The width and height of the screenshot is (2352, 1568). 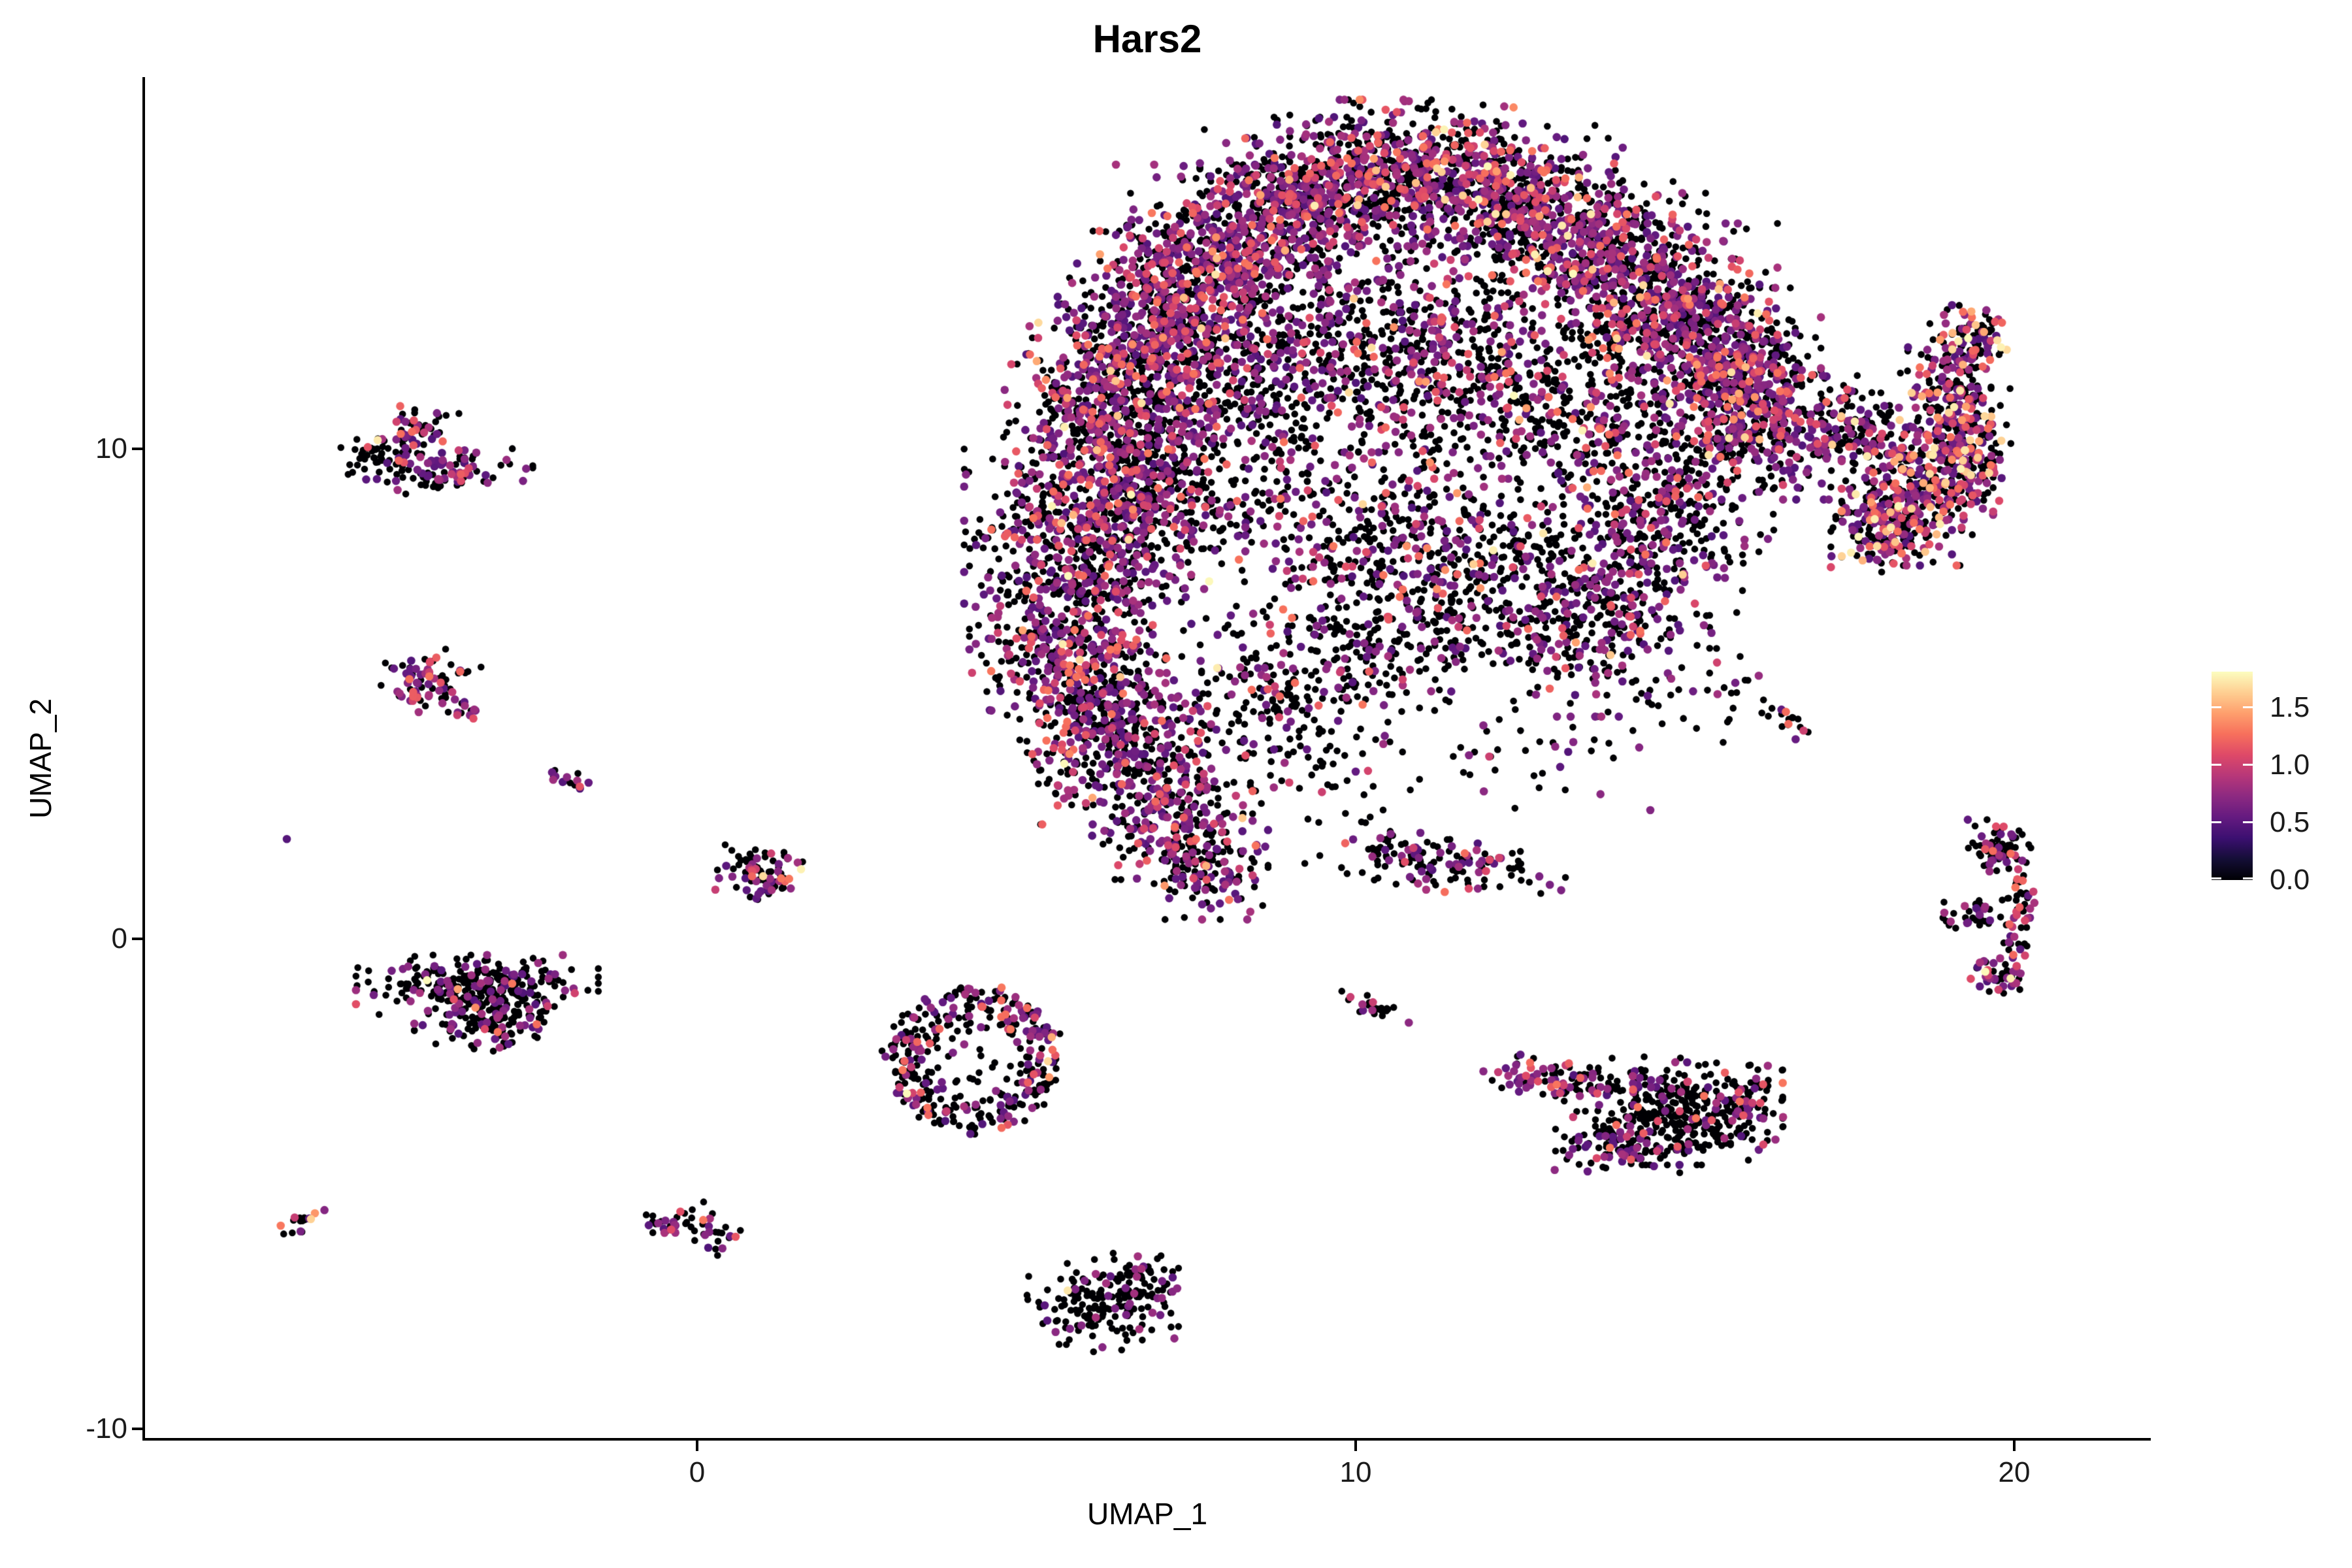 What do you see at coordinates (2290, 764) in the screenshot?
I see `legend-tick-label: 1.0` at bounding box center [2290, 764].